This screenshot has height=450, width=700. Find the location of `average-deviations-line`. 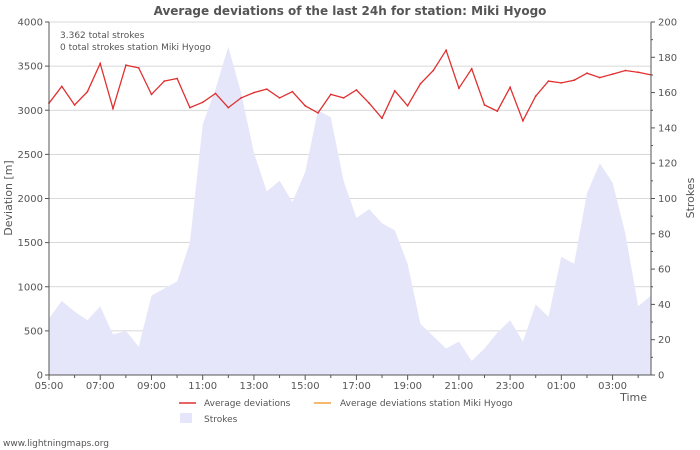

average-deviations-line is located at coordinates (350, 85).